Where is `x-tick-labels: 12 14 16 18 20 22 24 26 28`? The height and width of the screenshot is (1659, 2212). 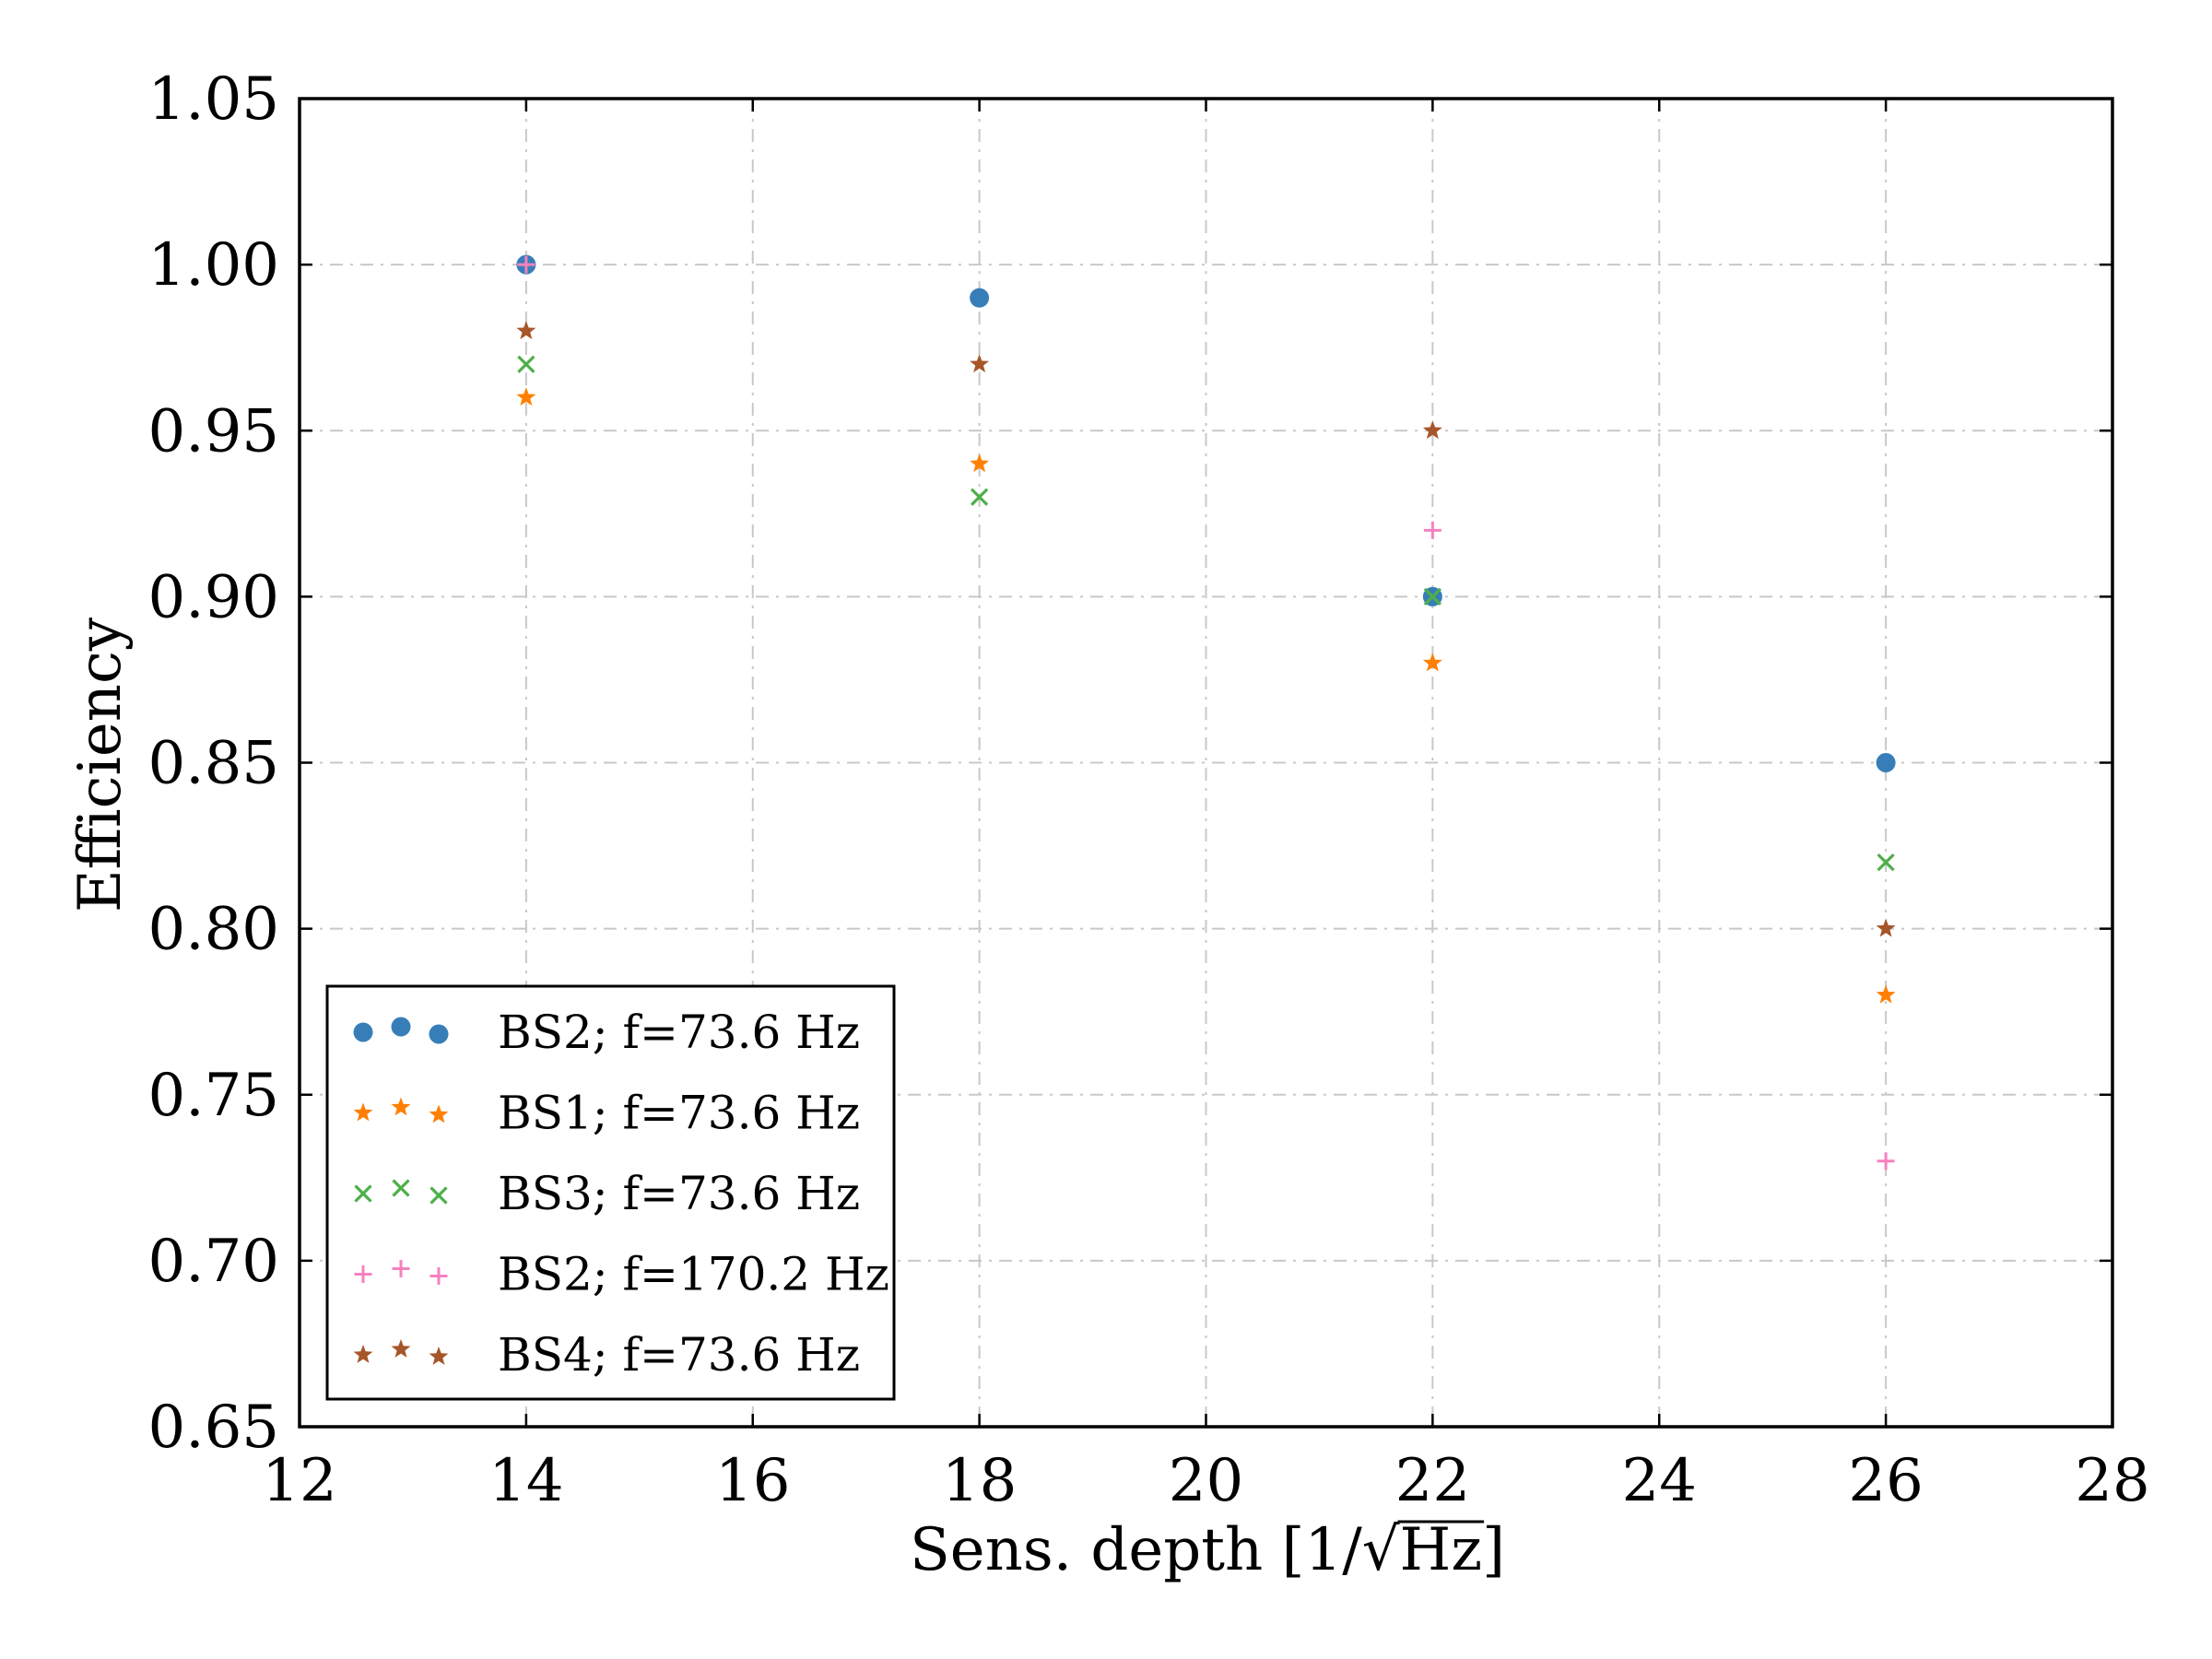 x-tick-labels: 12 14 16 18 20 22 24 26 28 is located at coordinates (1205, 1481).